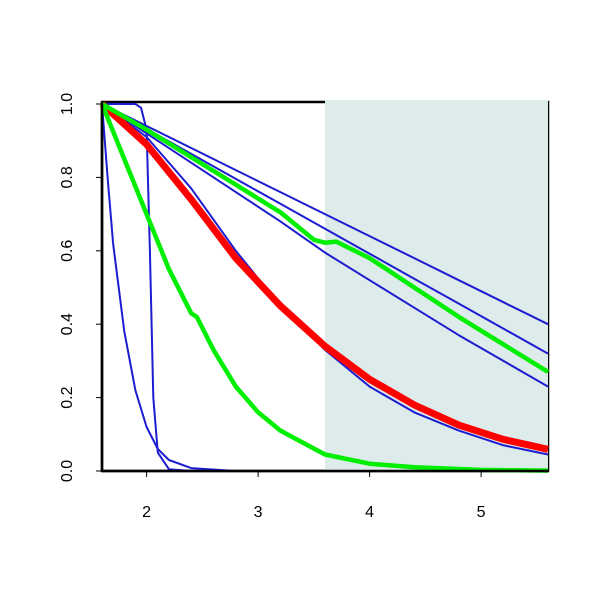  Describe the element at coordinates (67, 471) in the screenshot. I see `y-tick-label: 0.0` at that location.